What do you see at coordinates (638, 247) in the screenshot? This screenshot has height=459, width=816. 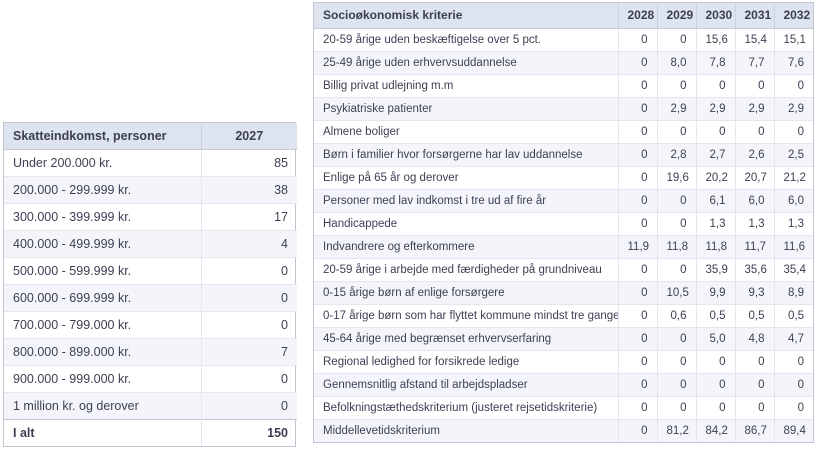 I see `row-value: 11,9` at bounding box center [638, 247].